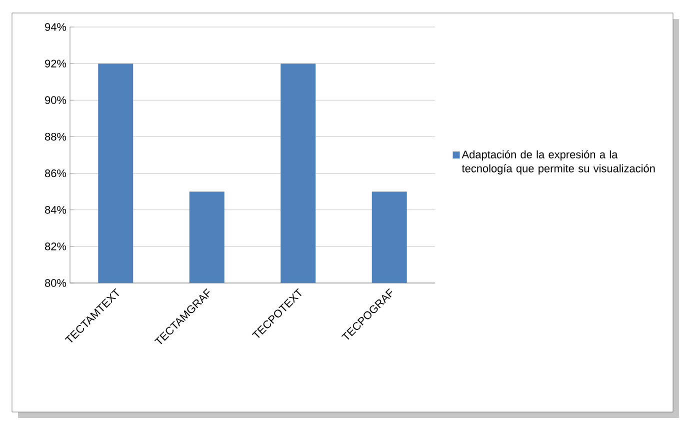 This screenshot has height=423, width=691. Describe the element at coordinates (55, 283) in the screenshot. I see `y-tick-label: 80%` at that location.